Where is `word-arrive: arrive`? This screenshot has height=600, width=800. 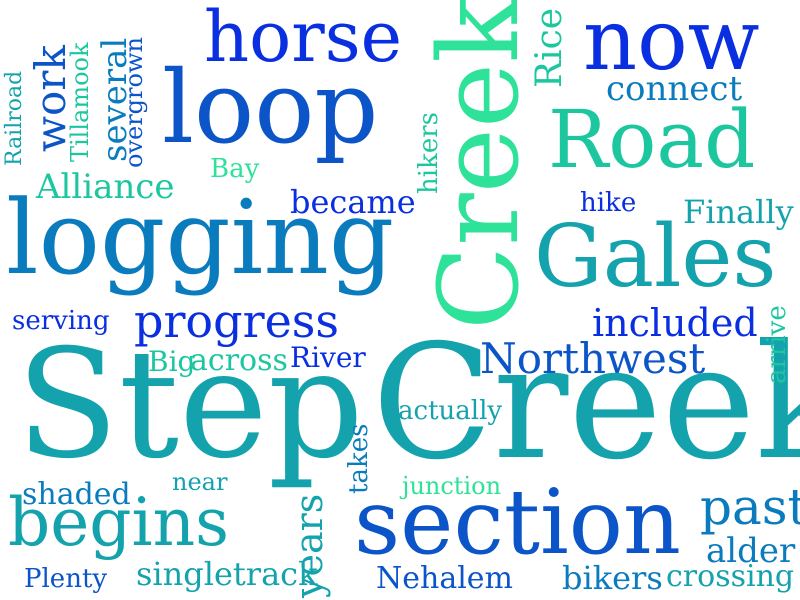 word-arrive: arrive is located at coordinates (777, 344).